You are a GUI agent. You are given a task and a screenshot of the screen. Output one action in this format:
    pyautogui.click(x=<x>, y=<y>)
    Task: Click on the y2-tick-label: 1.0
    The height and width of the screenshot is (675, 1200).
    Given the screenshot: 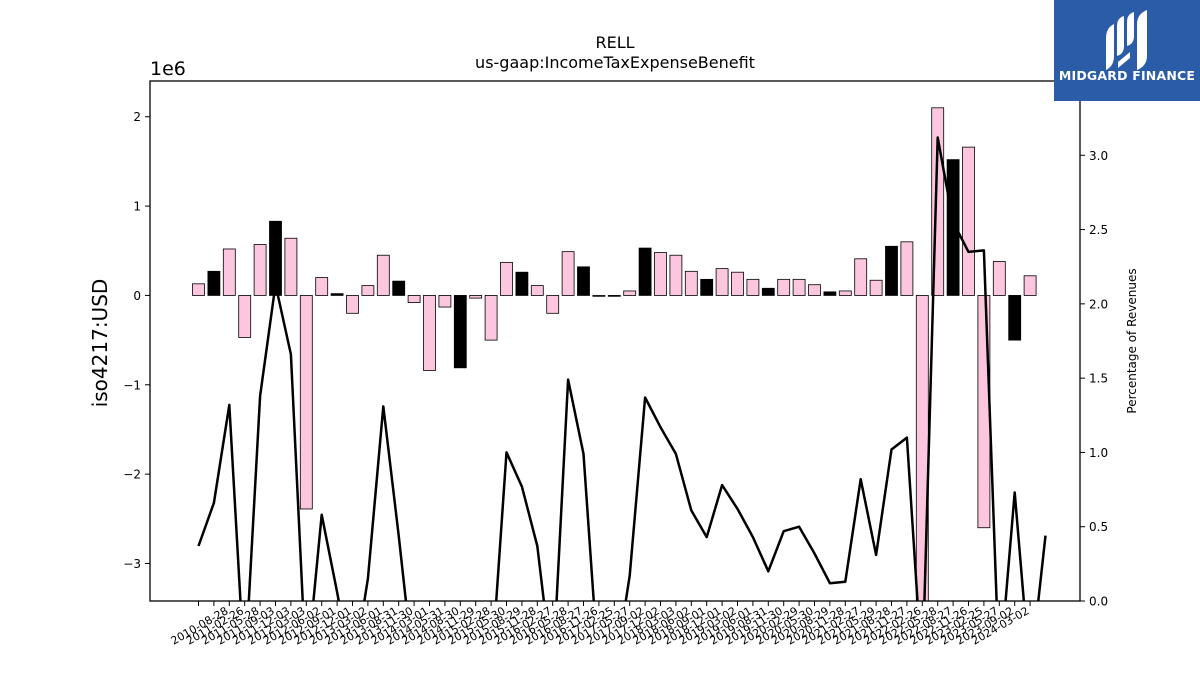 What is the action you would take?
    pyautogui.click(x=1098, y=453)
    